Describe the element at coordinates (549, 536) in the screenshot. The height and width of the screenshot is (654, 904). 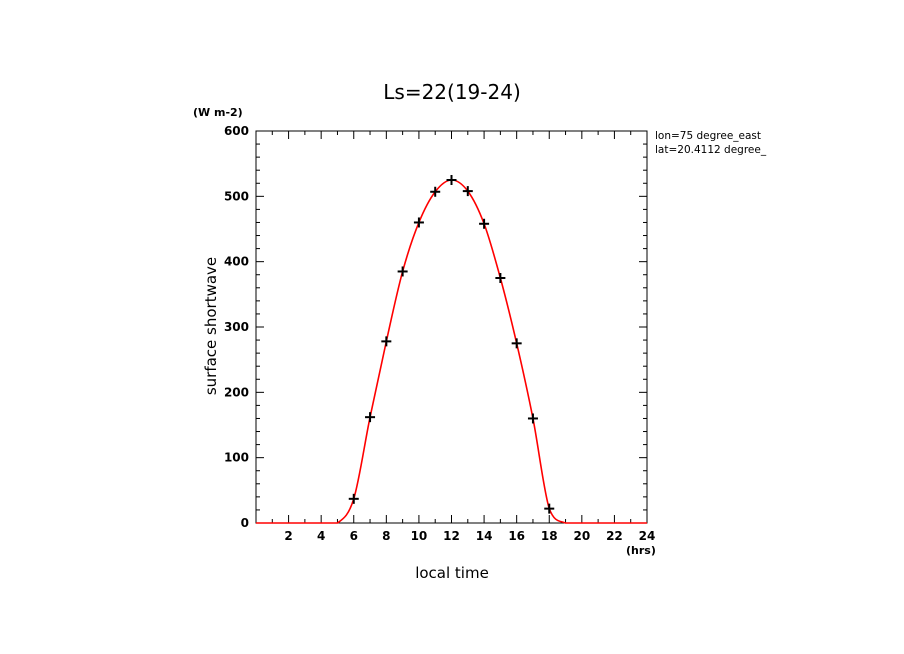
I see `x-tick-label: 18` at that location.